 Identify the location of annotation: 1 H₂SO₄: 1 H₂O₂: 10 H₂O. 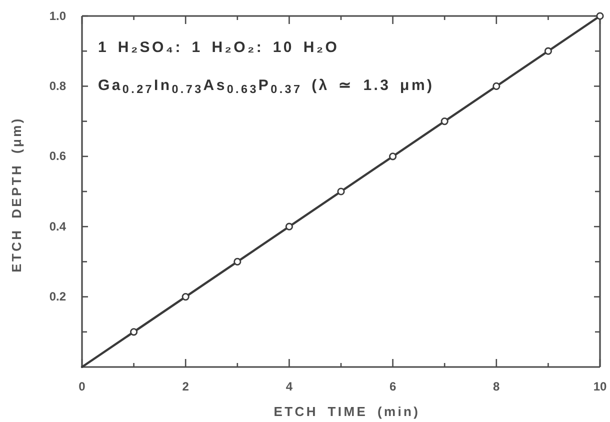
(219, 47).